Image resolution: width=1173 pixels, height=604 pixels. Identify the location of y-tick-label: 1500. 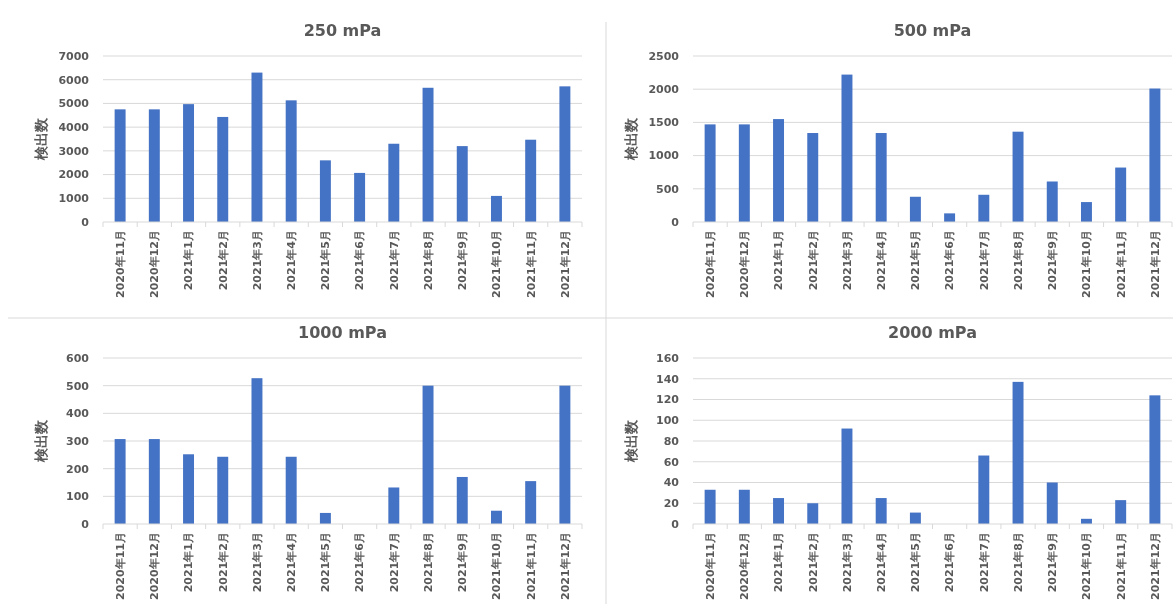
(664, 123).